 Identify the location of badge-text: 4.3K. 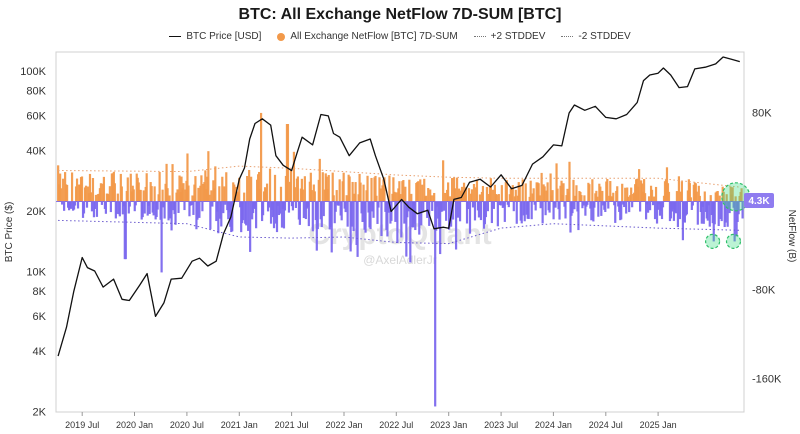
(759, 201).